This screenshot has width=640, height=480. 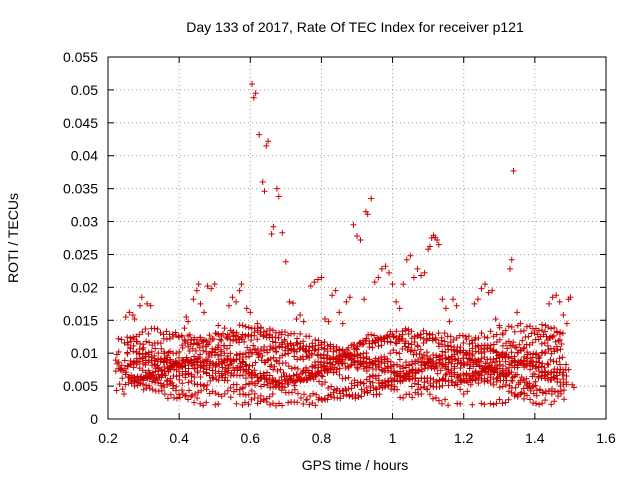 I want to click on y-tick-label: 0.055, so click(x=80, y=57).